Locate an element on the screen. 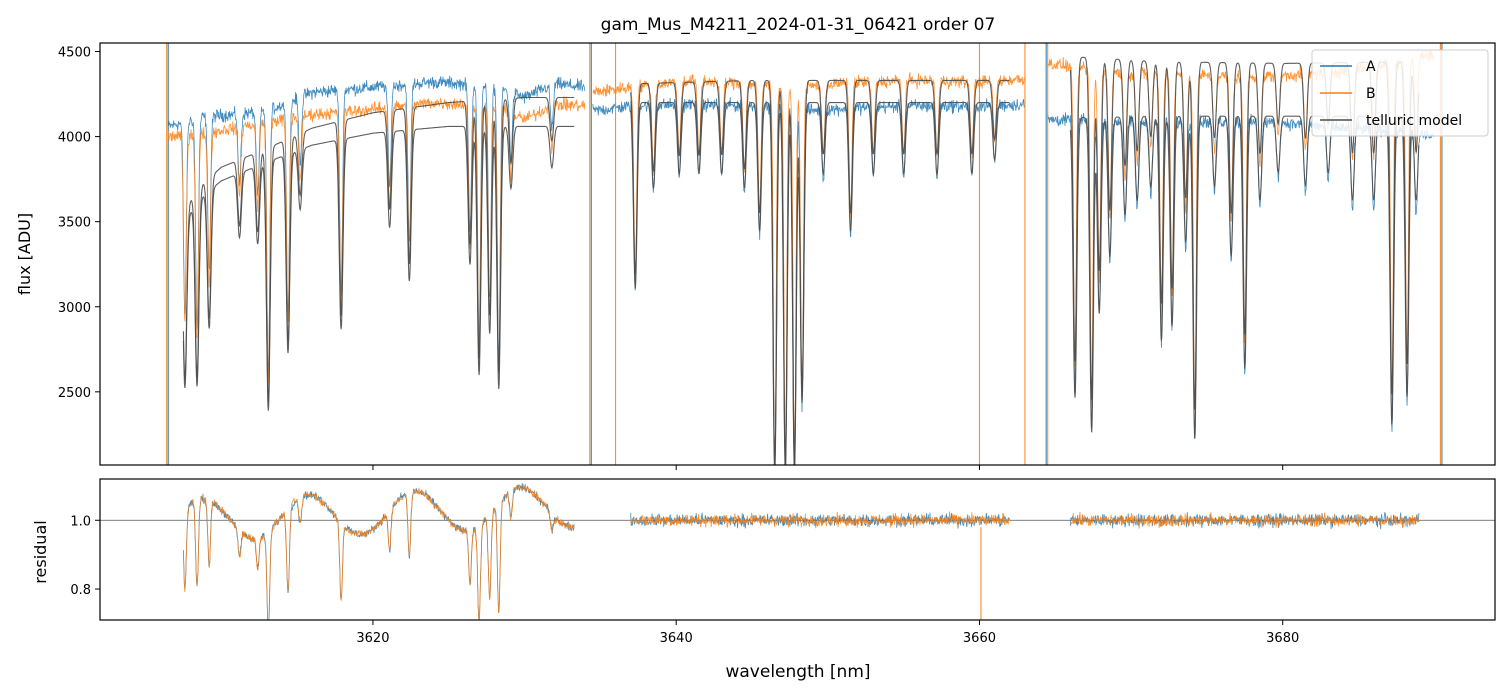 The height and width of the screenshot is (696, 1510). x-tick-label-3620: 3620 is located at coordinates (372, 638).